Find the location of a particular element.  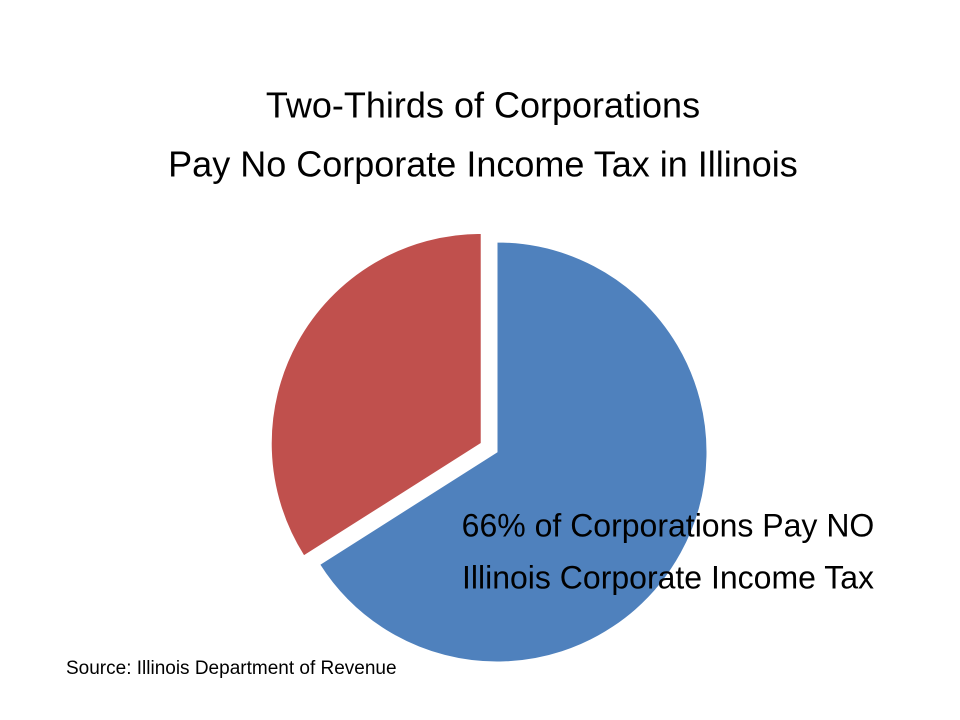

annotation: 66% of Corporations Pay NO is located at coordinates (668, 525).